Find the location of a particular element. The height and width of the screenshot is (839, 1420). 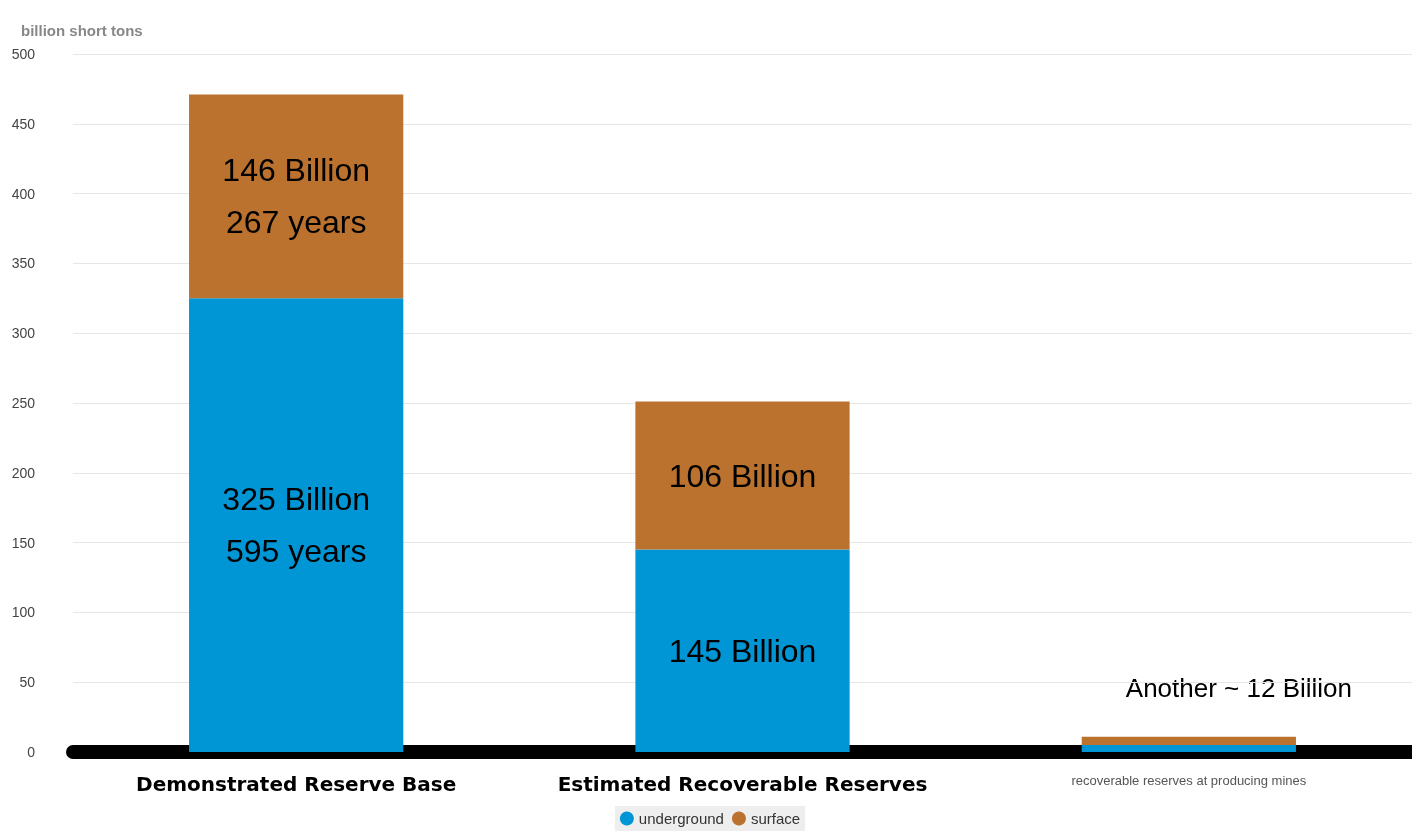

legend-label: underground is located at coordinates (681, 818).